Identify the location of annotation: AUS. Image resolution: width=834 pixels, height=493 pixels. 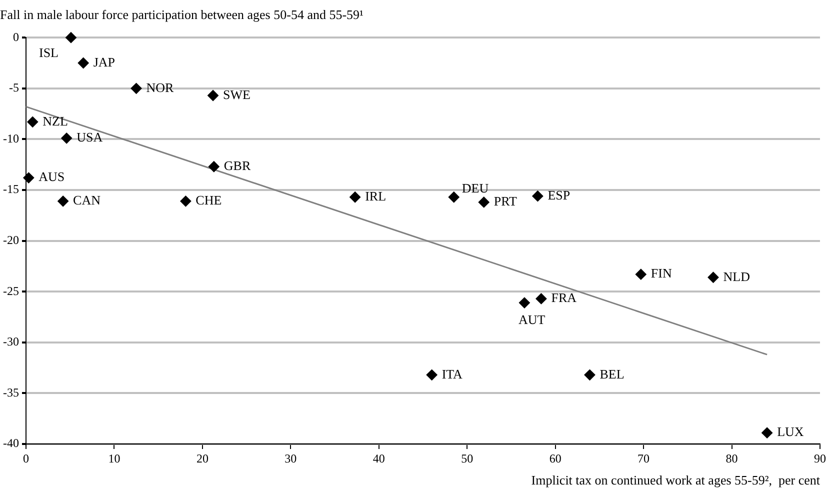
(51, 176).